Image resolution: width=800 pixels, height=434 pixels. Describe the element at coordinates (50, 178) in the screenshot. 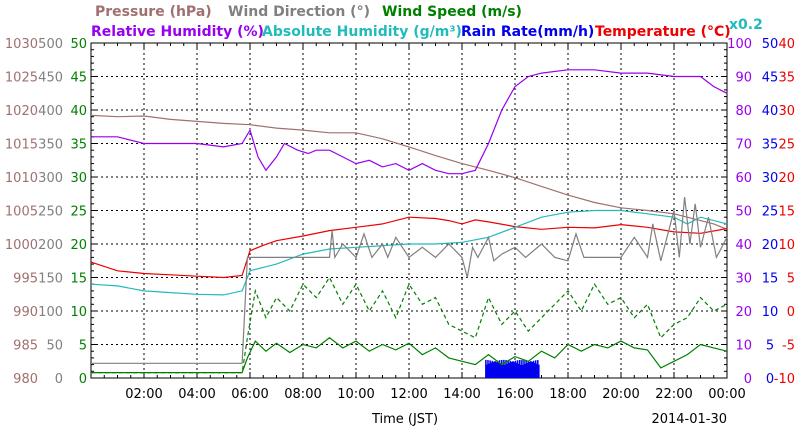

I see `y-tick-label-wind-dir: 300` at that location.